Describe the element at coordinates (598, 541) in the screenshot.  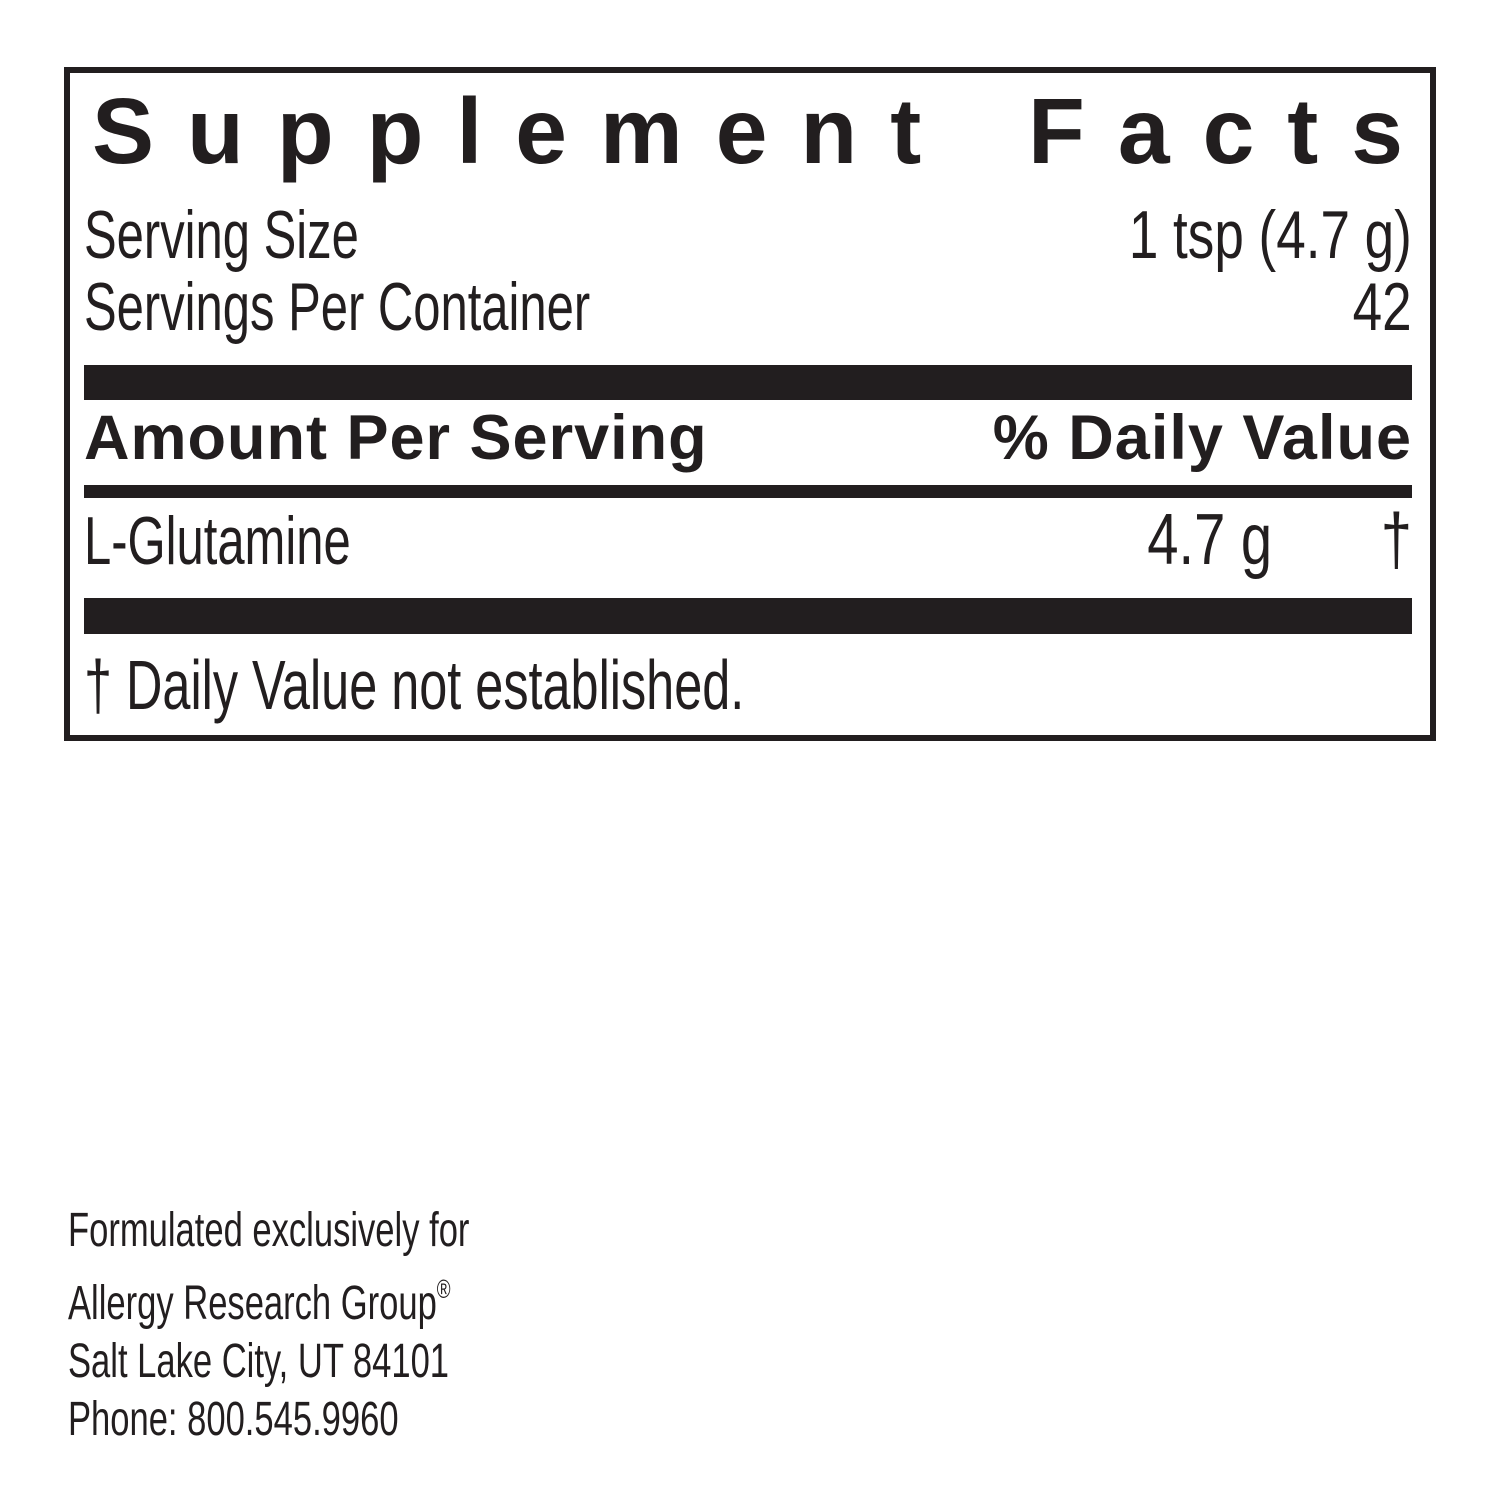
I see `ingredient-name-cell: L-Glutamine` at that location.